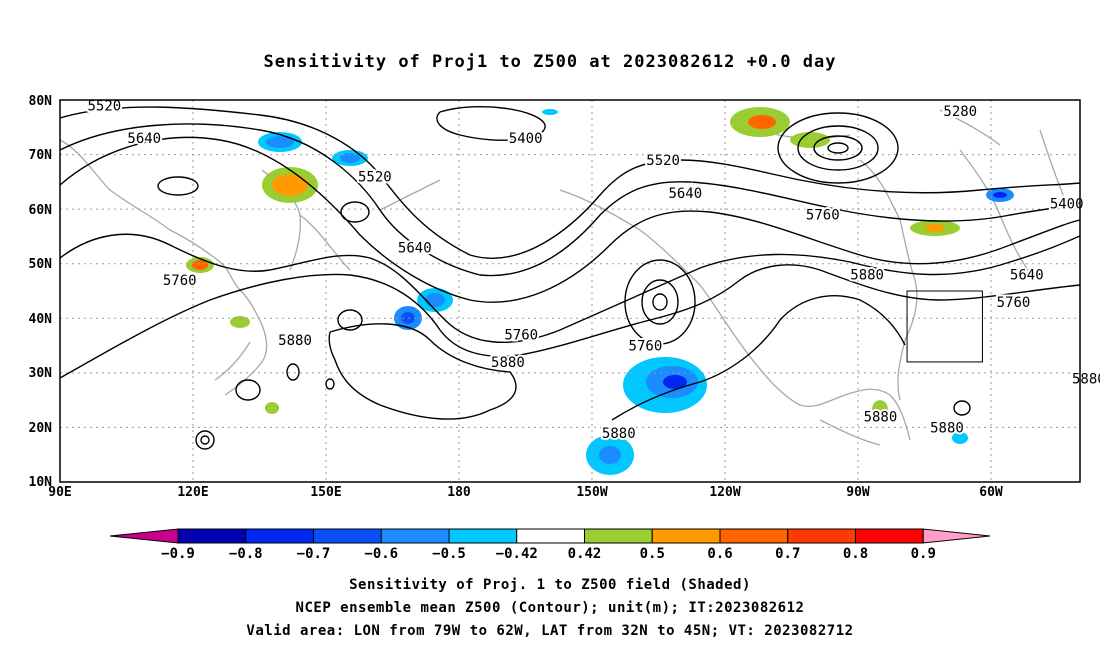  Describe the element at coordinates (41, 373) in the screenshot. I see `lat-label: 30N` at that location.